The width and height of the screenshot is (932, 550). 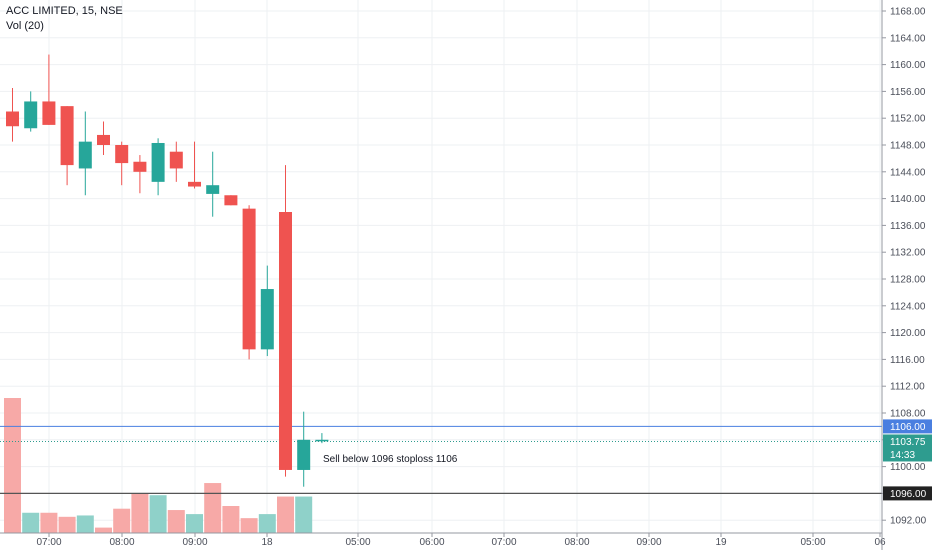 I want to click on support-badge-1096-bg, so click(x=907, y=493).